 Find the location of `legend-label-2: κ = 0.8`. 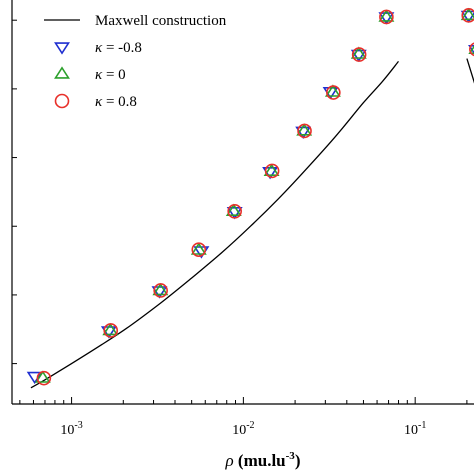

legend-label-2: κ = 0.8 is located at coordinates (116, 102).